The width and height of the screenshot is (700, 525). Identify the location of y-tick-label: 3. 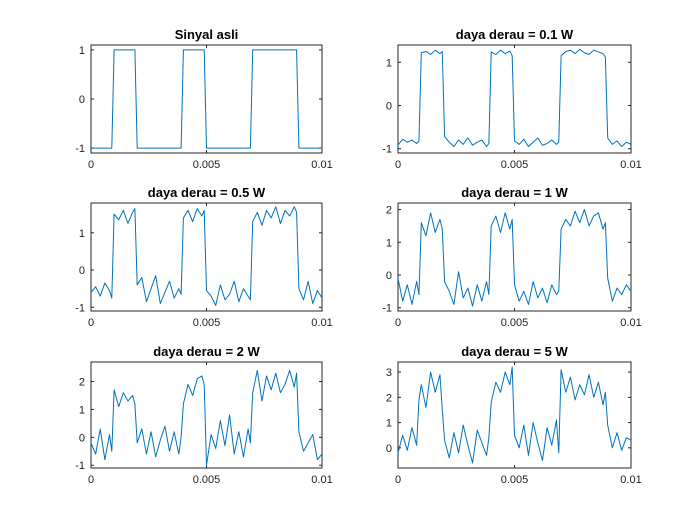
(389, 373).